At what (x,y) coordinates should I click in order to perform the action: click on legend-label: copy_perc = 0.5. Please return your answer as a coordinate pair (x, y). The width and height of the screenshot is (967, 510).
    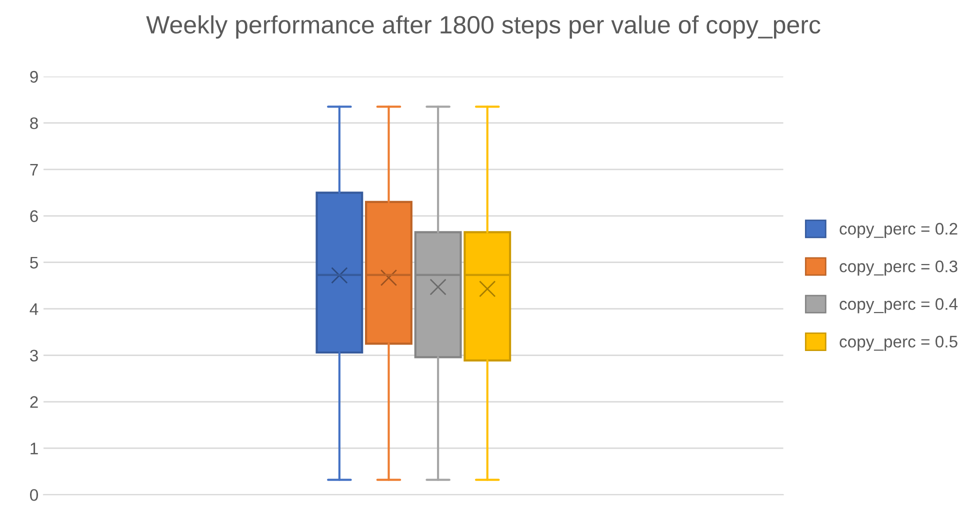
    Looking at the image, I should click on (899, 343).